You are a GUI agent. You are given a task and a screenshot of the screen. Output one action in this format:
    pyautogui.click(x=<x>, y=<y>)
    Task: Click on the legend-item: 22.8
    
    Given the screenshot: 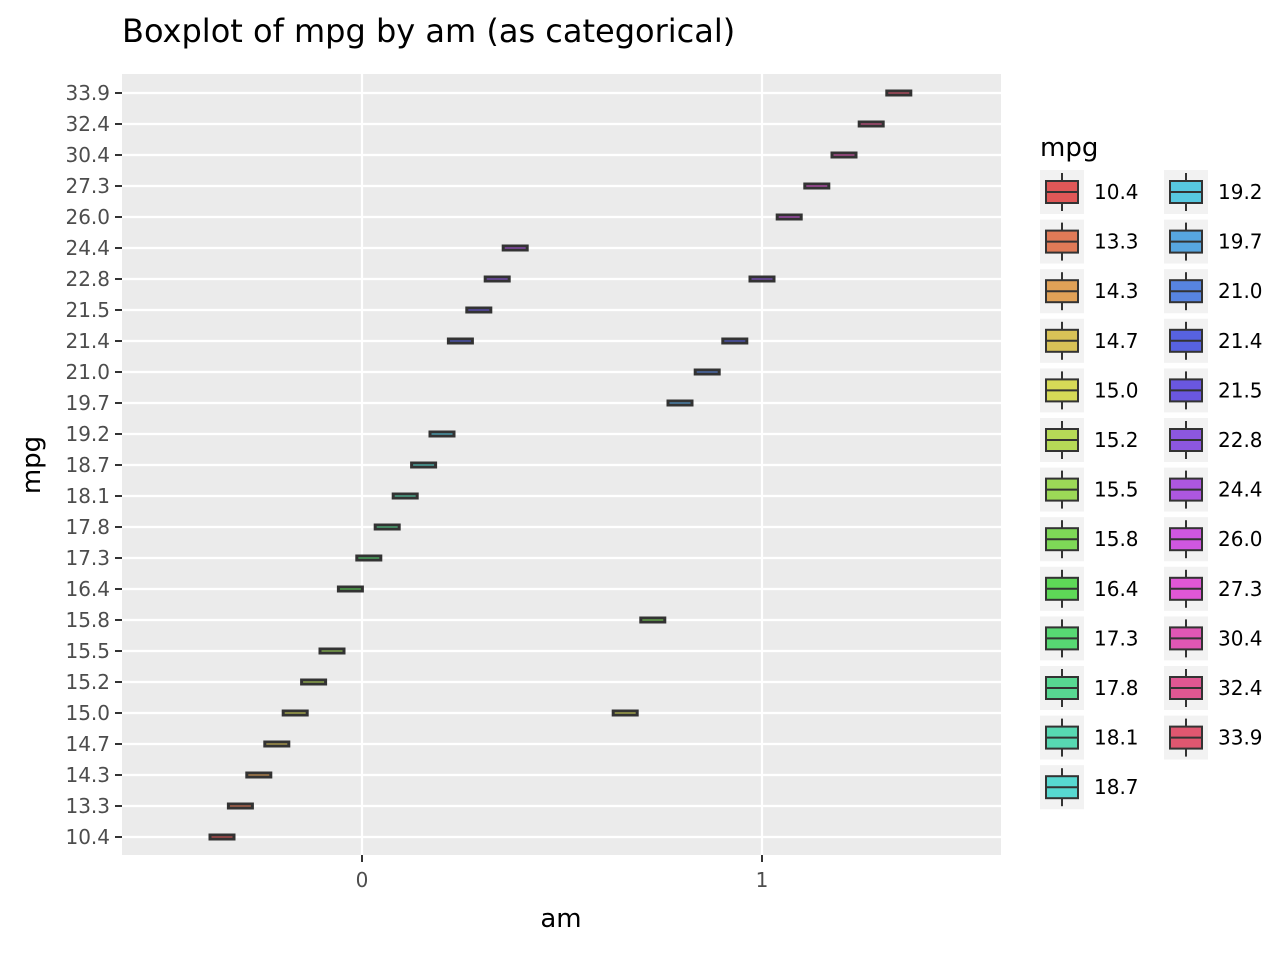 What is the action you would take?
    pyautogui.click(x=1213, y=440)
    